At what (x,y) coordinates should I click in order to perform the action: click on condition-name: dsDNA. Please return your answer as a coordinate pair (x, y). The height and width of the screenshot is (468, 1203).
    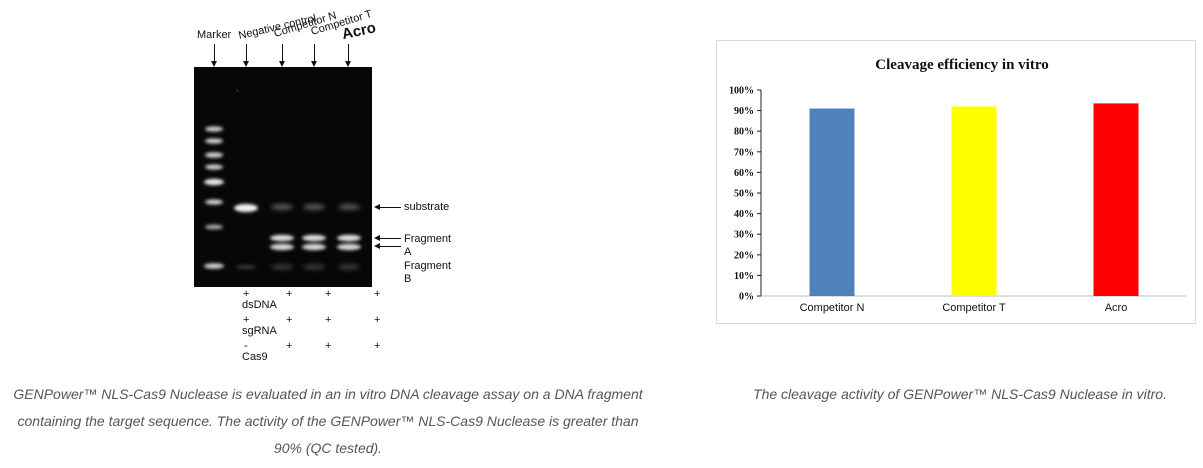
    Looking at the image, I should click on (259, 305).